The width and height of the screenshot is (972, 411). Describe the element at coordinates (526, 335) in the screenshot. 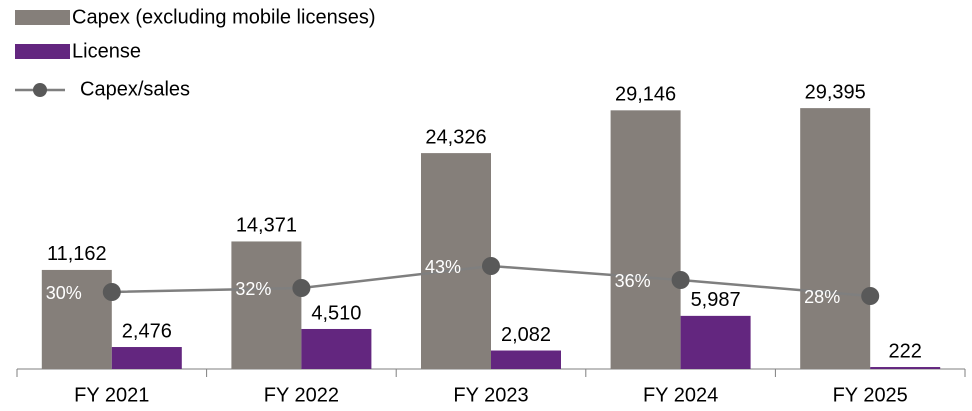

I see `data-label: 2,082` at that location.